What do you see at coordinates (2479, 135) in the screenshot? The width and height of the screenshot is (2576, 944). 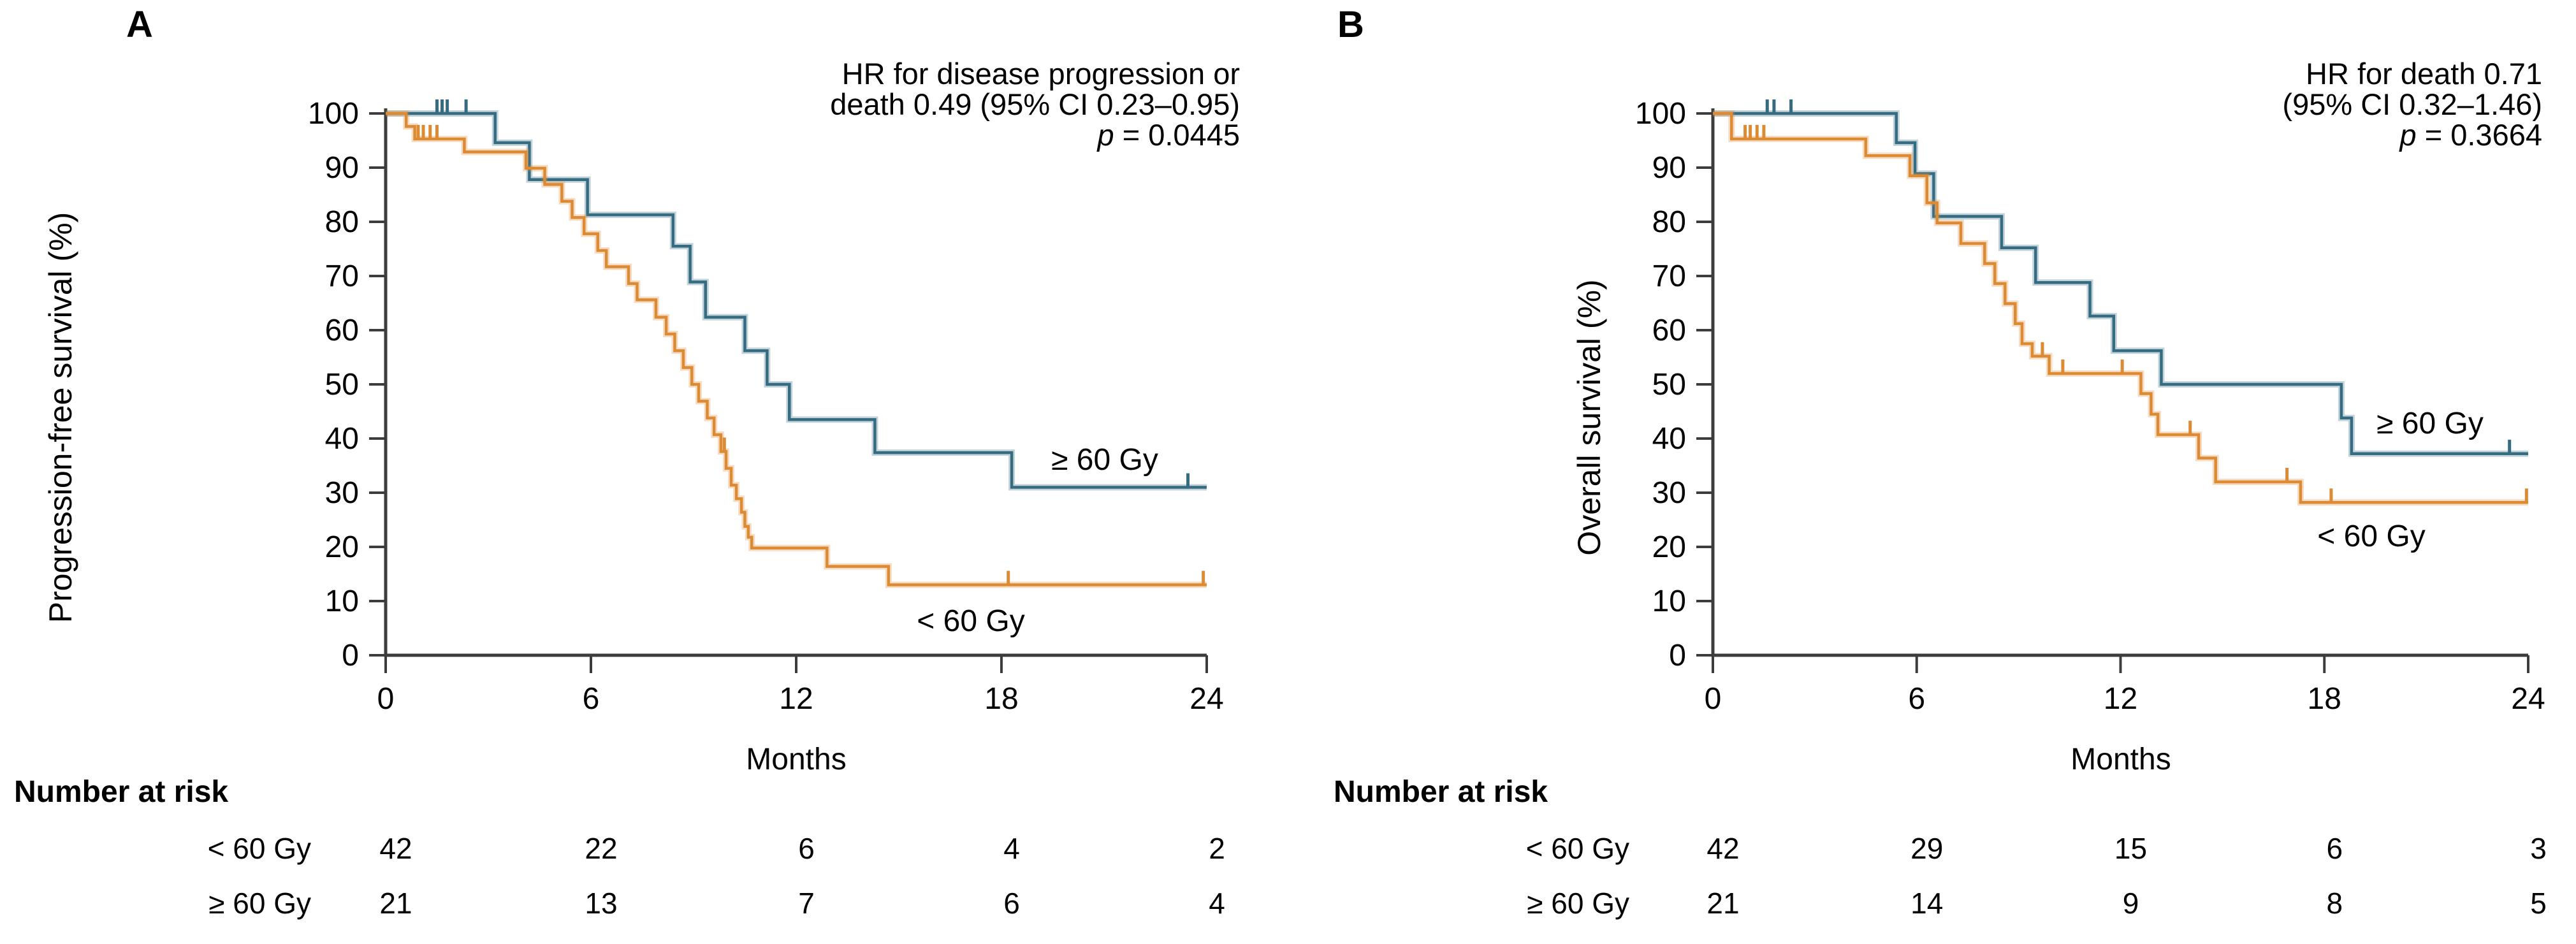 I see `p-value: = 0.3664` at bounding box center [2479, 135].